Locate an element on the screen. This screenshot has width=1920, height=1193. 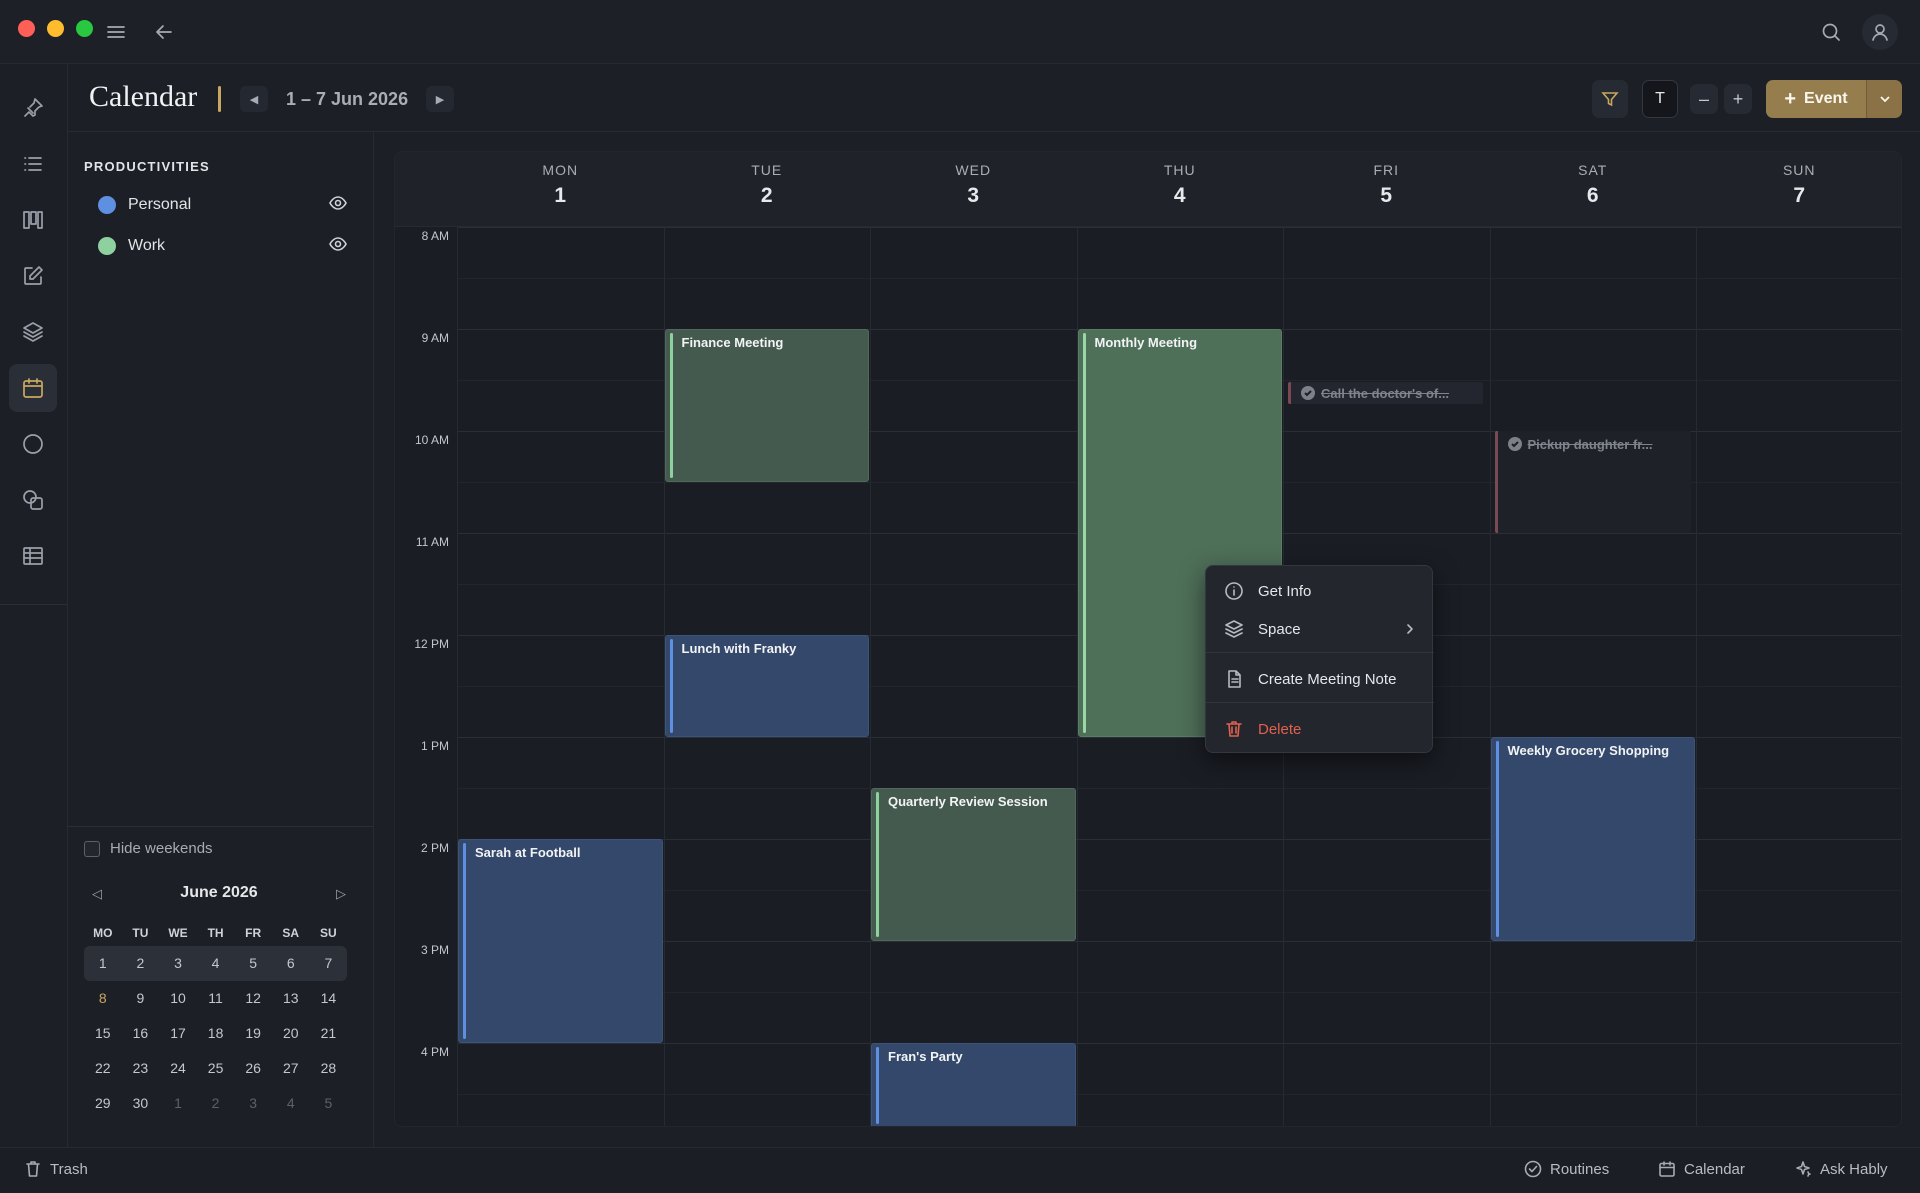
calendar-item-personal: Personal is located at coordinates (223, 205).